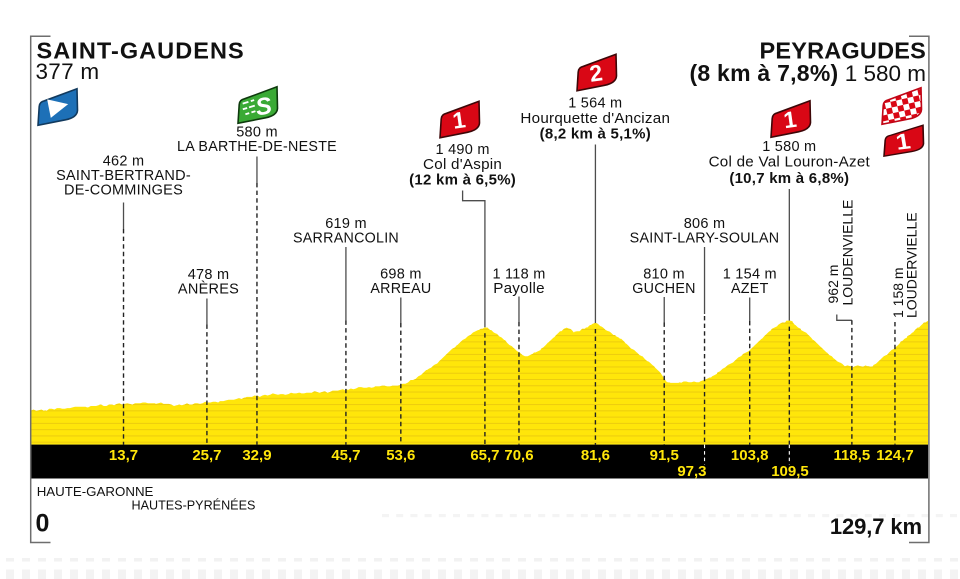  Describe the element at coordinates (208, 289) in the screenshot. I see `svg-text: ANÈRES` at that location.